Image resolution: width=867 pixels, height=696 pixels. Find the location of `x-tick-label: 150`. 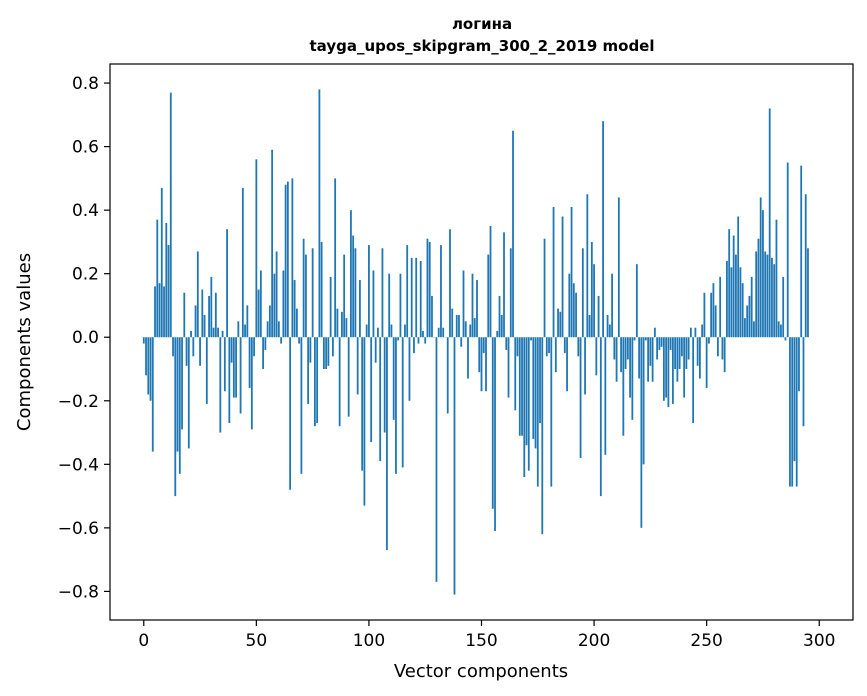

x-tick-label: 150 is located at coordinates (481, 641).